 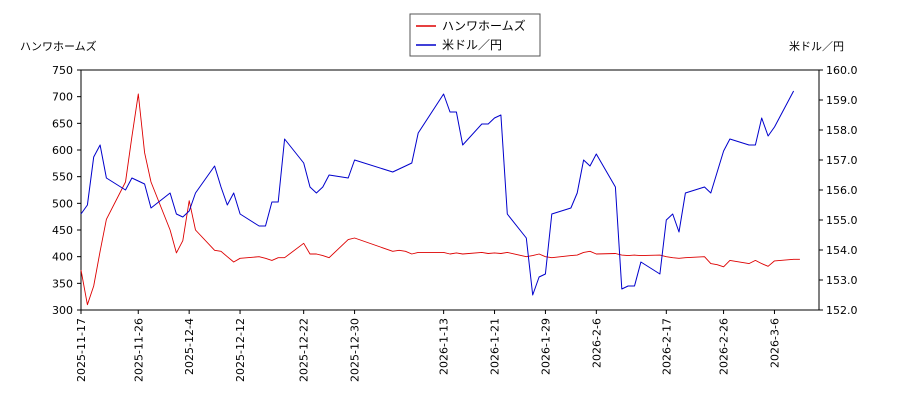 I want to click on legend-label-usdjpy: 米ドル／円, so click(x=472, y=45).